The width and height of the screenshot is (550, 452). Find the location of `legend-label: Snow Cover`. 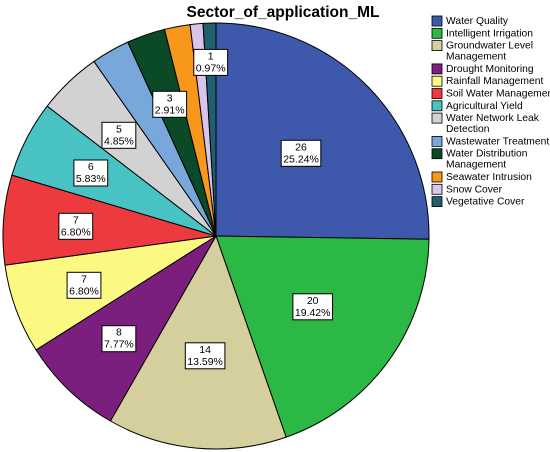

legend-label: Snow Cover is located at coordinates (474, 189).